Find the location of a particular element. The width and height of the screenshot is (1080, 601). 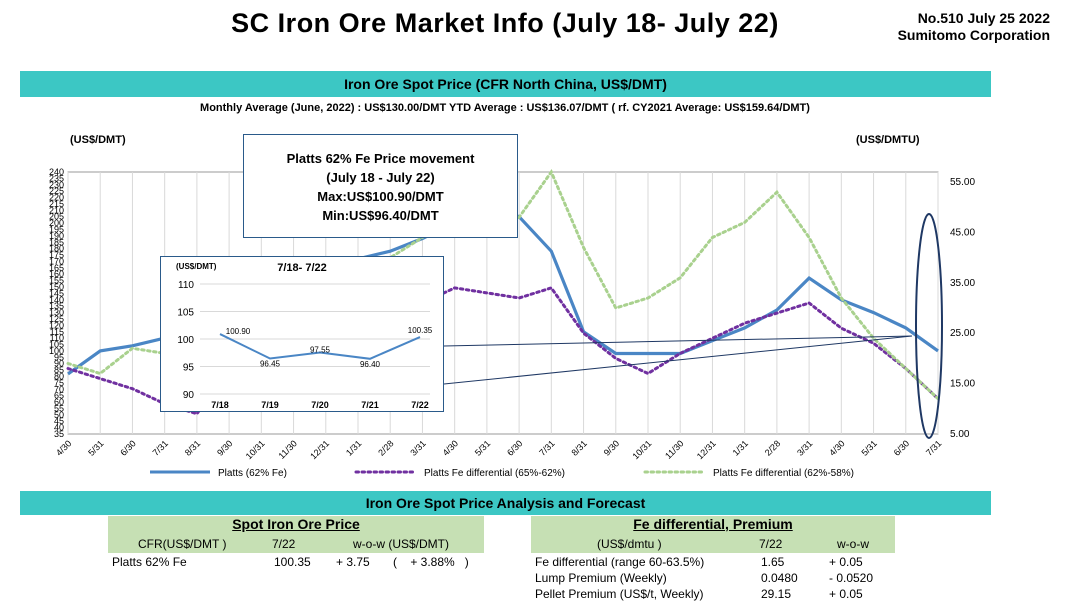

callout-line-1: Platts 62% Fe Price movement is located at coordinates (380, 158).